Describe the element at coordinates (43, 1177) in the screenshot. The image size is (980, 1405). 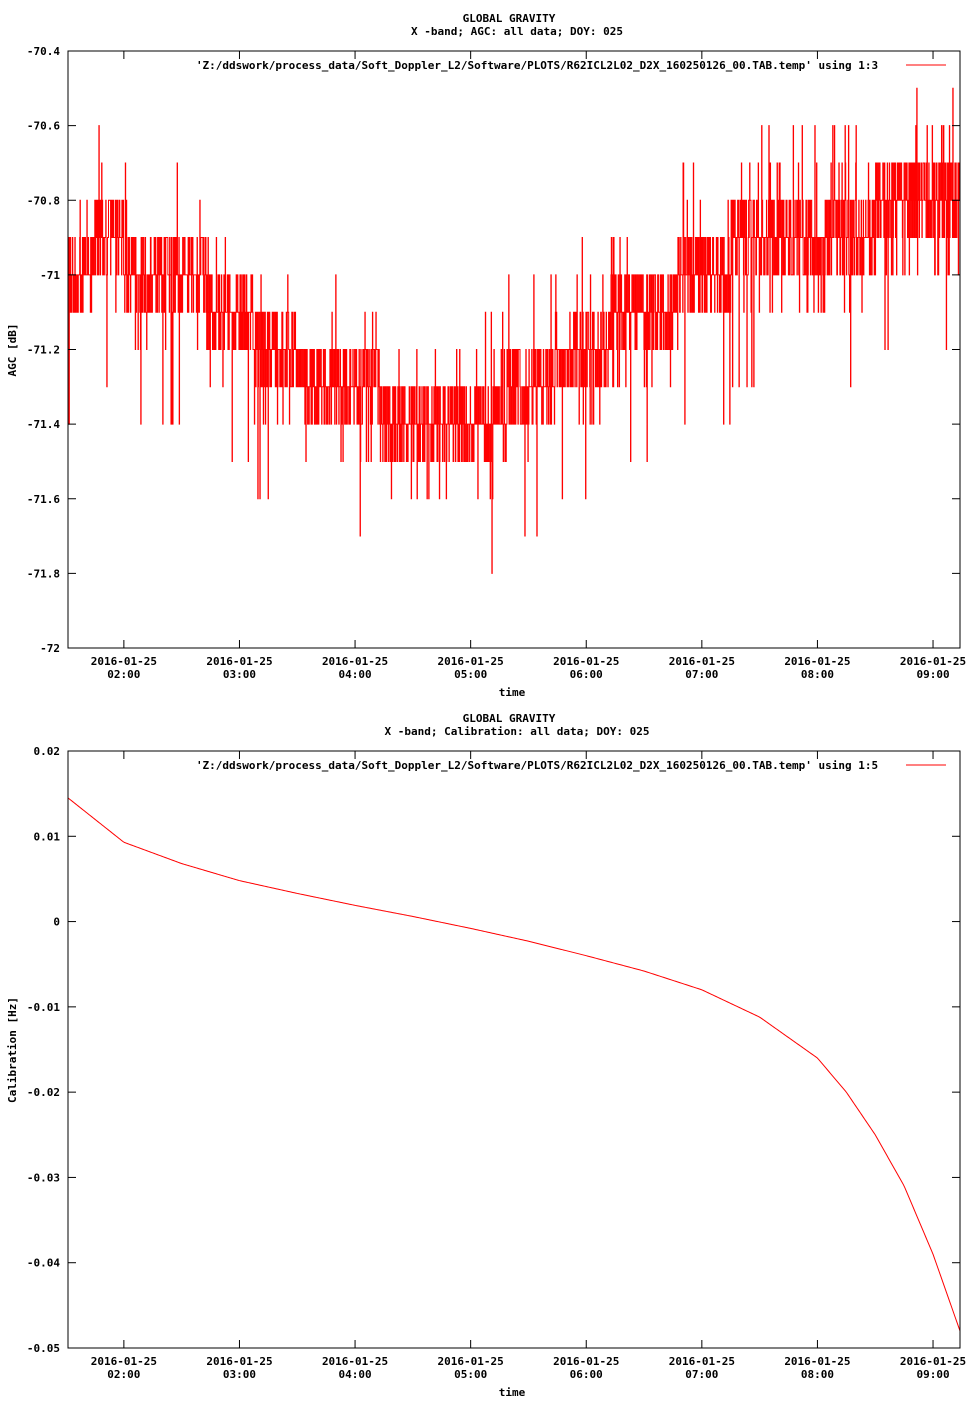
I see `calibration-y-tick-label: -0.03` at that location.